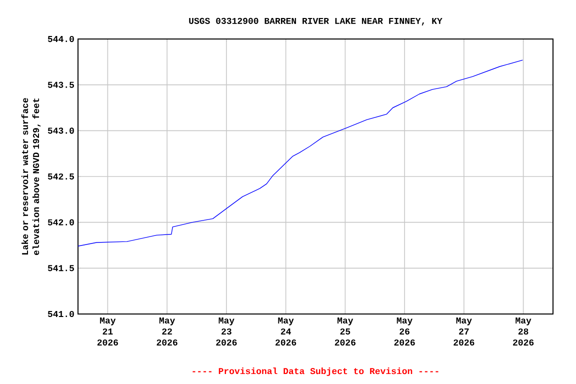  I want to click on x-tick-label: May 26 2026, so click(404, 332).